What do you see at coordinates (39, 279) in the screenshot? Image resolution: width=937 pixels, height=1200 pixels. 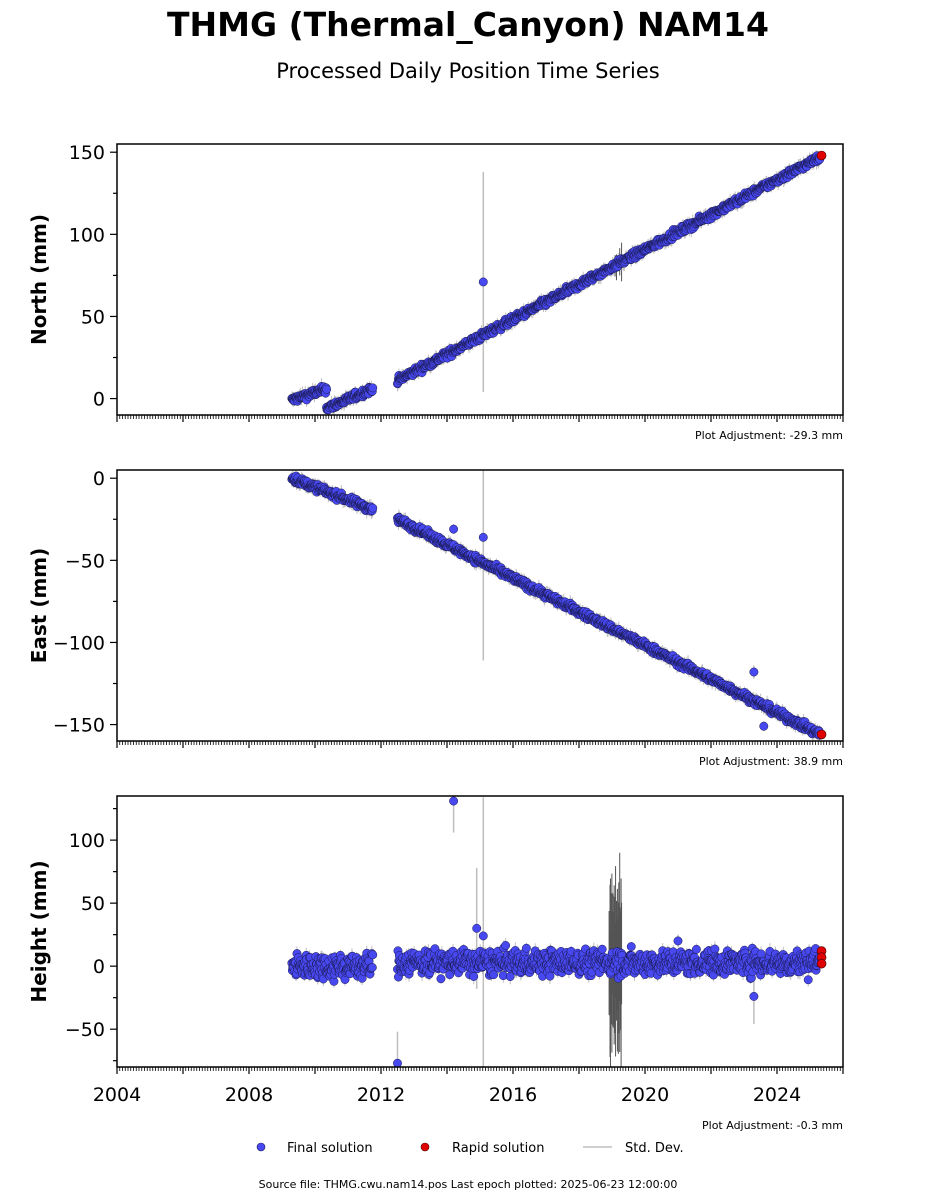 I see `y-axis-label: North (mm)` at bounding box center [39, 279].